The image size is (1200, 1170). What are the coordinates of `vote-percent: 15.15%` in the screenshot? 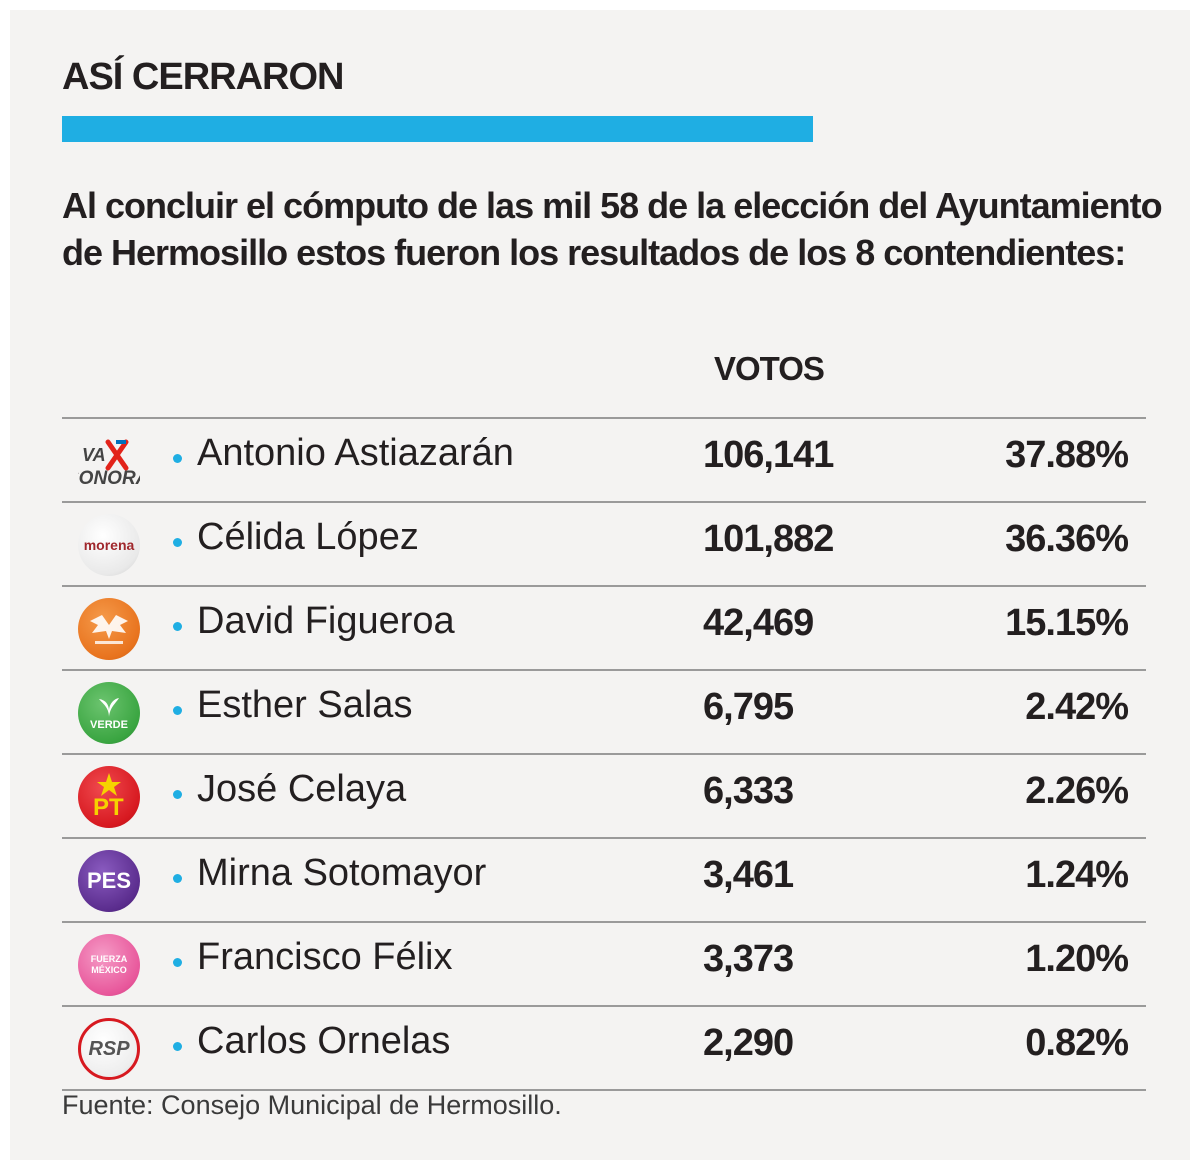 It's located at (1067, 623).